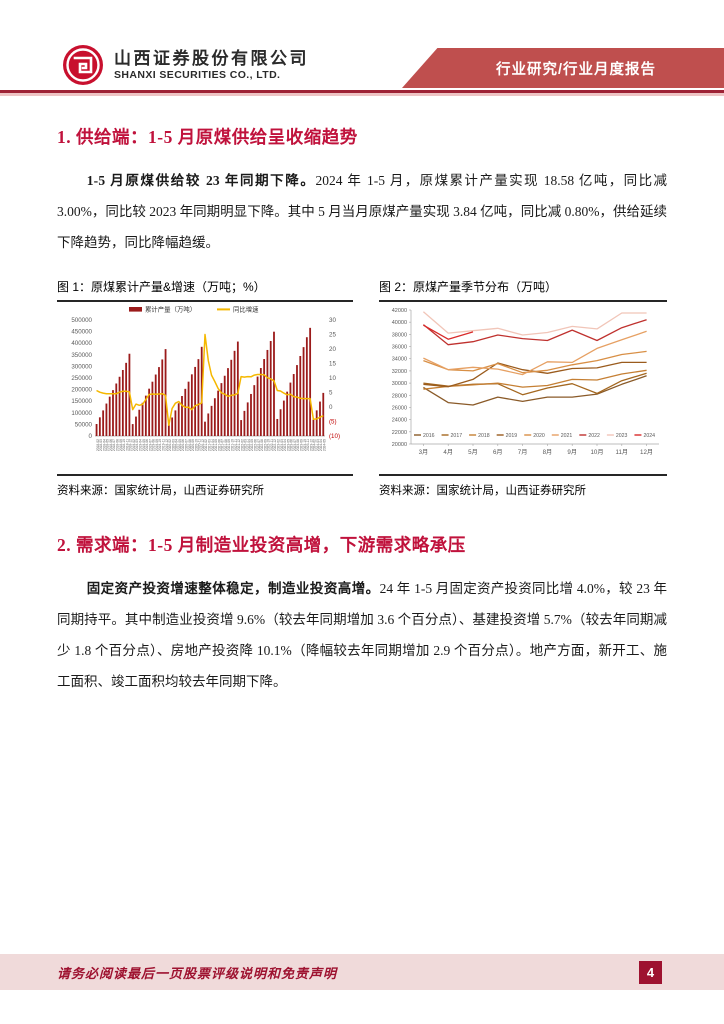 This screenshot has width=724, height=1024. What do you see at coordinates (118, 445) in the screenshot?
I see `svg-text: 2018-08` at bounding box center [118, 445].